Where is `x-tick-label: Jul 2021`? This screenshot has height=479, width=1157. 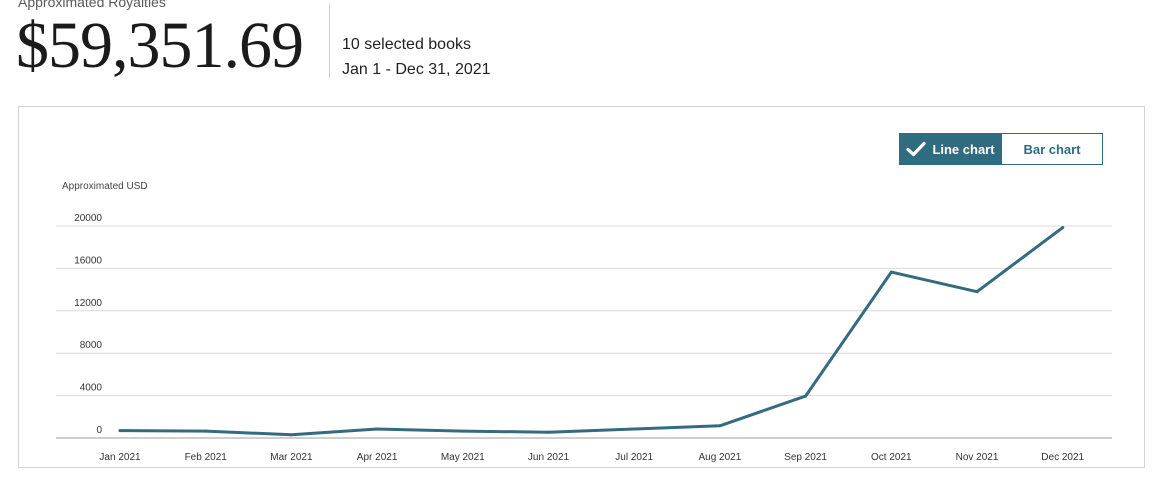 x-tick-label: Jul 2021 is located at coordinates (634, 457).